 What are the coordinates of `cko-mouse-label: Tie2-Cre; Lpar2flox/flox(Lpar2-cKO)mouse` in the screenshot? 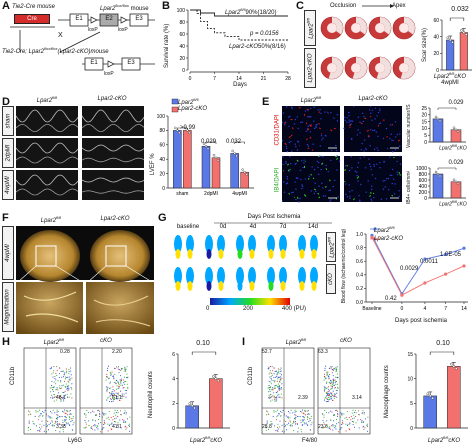 It's located at (55, 50).